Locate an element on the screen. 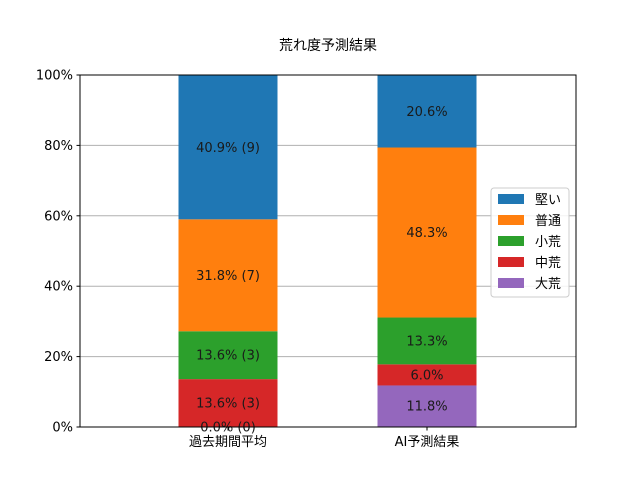 The image size is (640, 484). x-tick-label: 過去期間平均 is located at coordinates (228, 442).